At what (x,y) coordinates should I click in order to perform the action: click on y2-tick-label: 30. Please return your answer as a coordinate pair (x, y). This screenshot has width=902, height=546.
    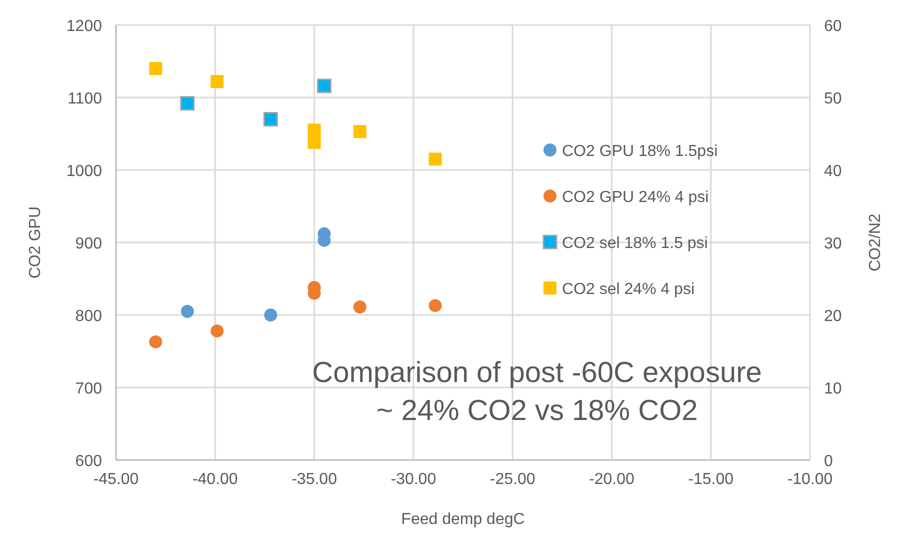
    Looking at the image, I should click on (833, 244).